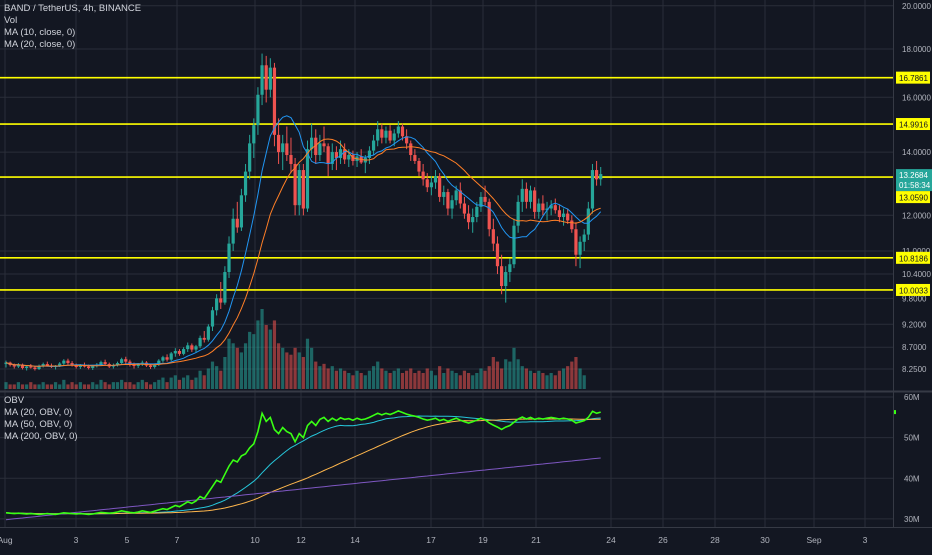 The image size is (932, 555). I want to click on price-tick-label: 16.0000, so click(916, 97).